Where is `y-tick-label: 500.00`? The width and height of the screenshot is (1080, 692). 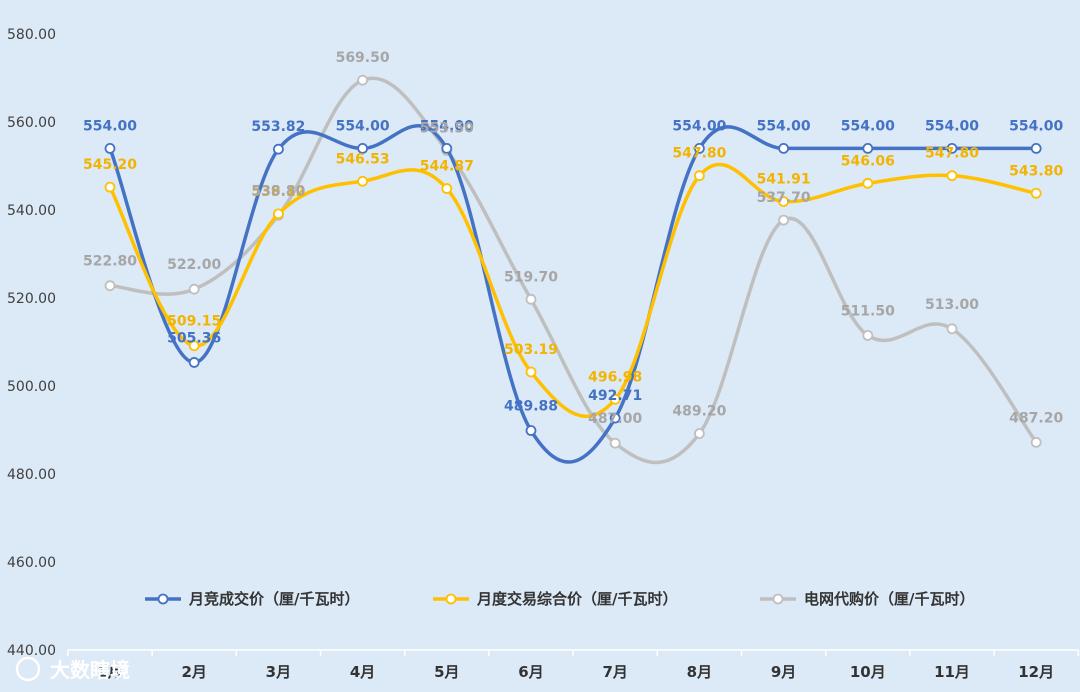
y-tick-label: 500.00 is located at coordinates (31, 387).